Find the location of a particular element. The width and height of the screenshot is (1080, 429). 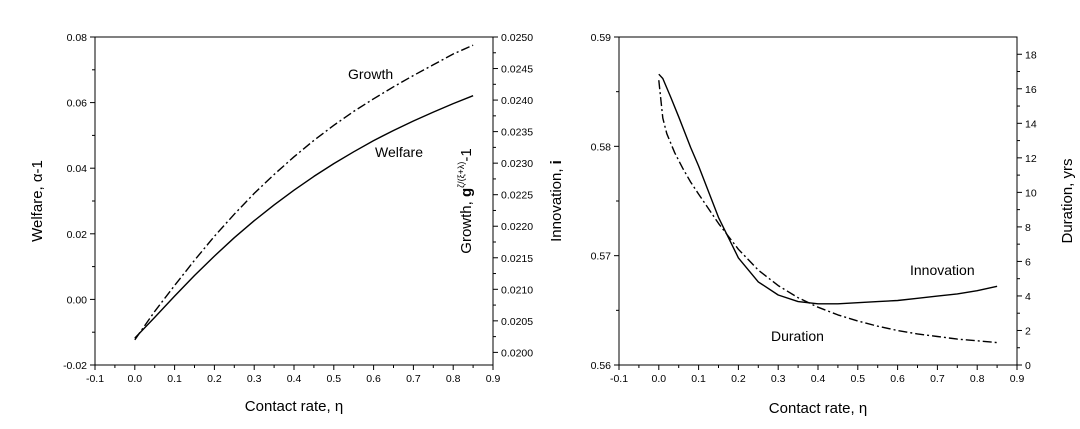

right-x-tick-label: 0.5 is located at coordinates (857, 379).